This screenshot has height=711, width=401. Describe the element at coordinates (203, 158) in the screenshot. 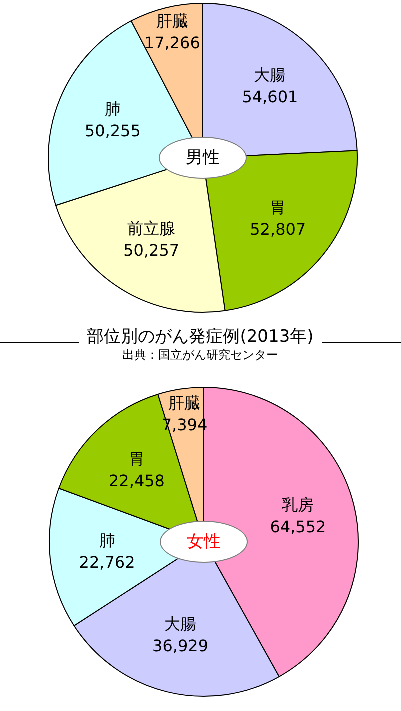

I see `text: 男性` at that location.